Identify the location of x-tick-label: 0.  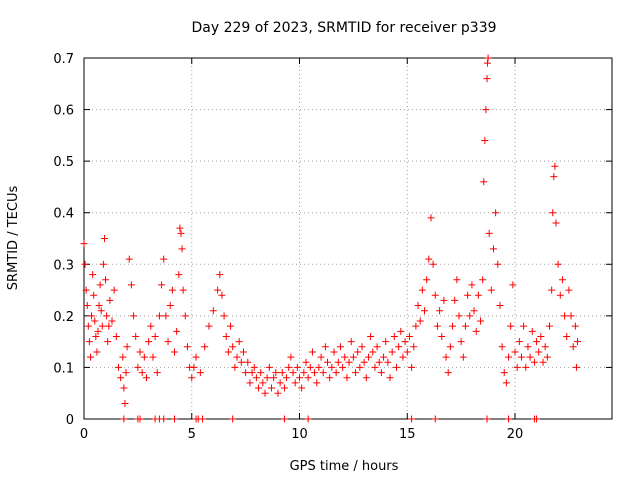
(84, 434).